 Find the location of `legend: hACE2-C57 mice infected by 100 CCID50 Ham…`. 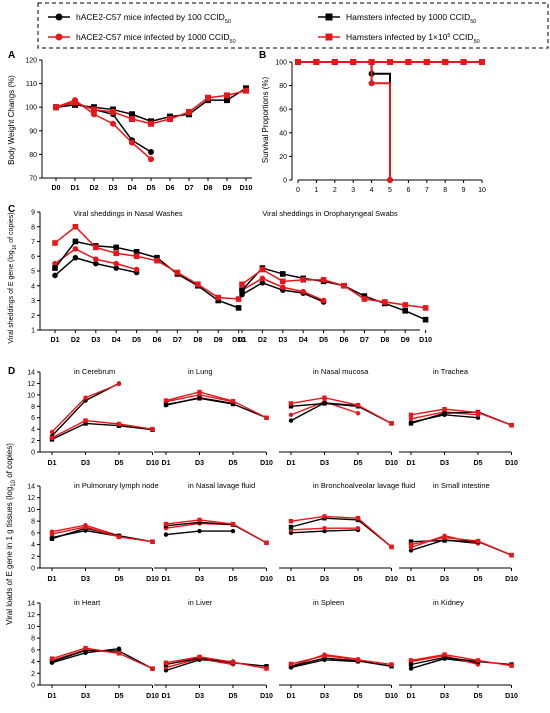

legend: hACE2-C57 mice infected by 100 CCID50 Ham… is located at coordinates (293, 25).